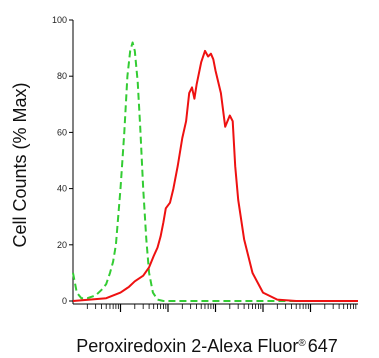 The image size is (379, 358). Describe the element at coordinates (64, 301) in the screenshot. I see `y-tick-label: 0` at that location.